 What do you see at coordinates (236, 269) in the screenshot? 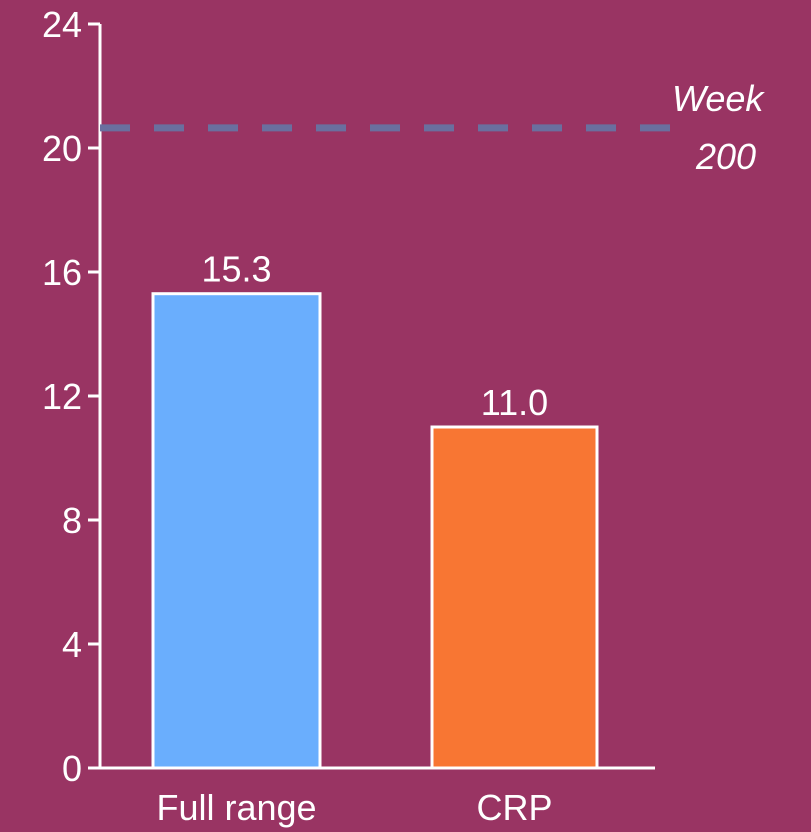
I see `value-label: 15.3` at bounding box center [236, 269].